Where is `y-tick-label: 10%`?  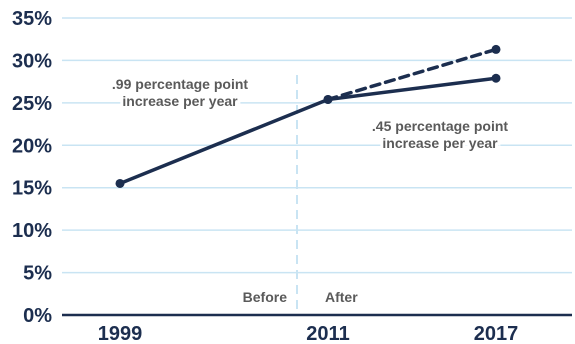 y-tick-label: 10% is located at coordinates (32, 231).